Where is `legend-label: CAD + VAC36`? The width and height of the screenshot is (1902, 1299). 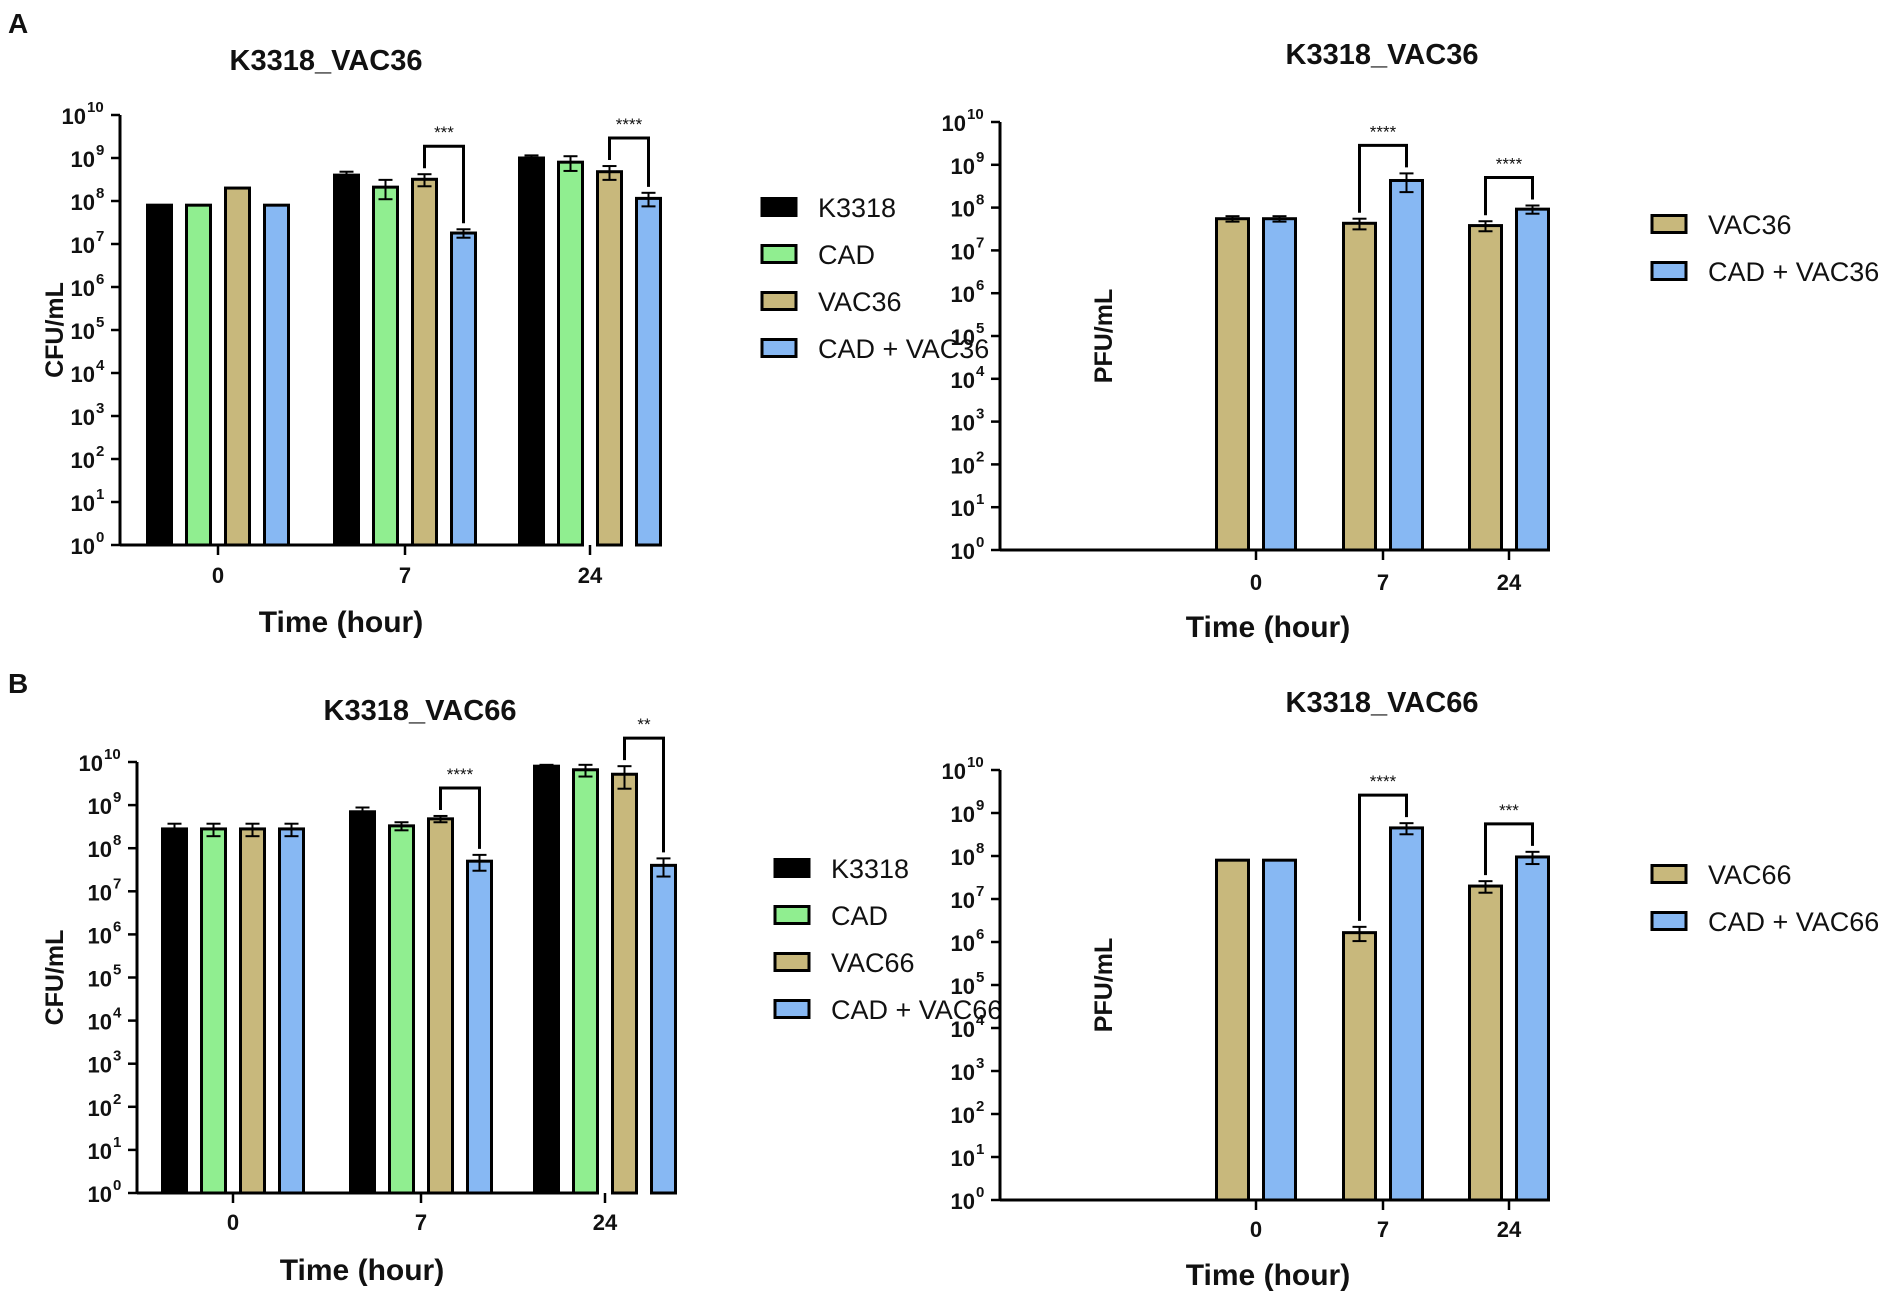 legend-label: CAD + VAC36 is located at coordinates (1793, 272).